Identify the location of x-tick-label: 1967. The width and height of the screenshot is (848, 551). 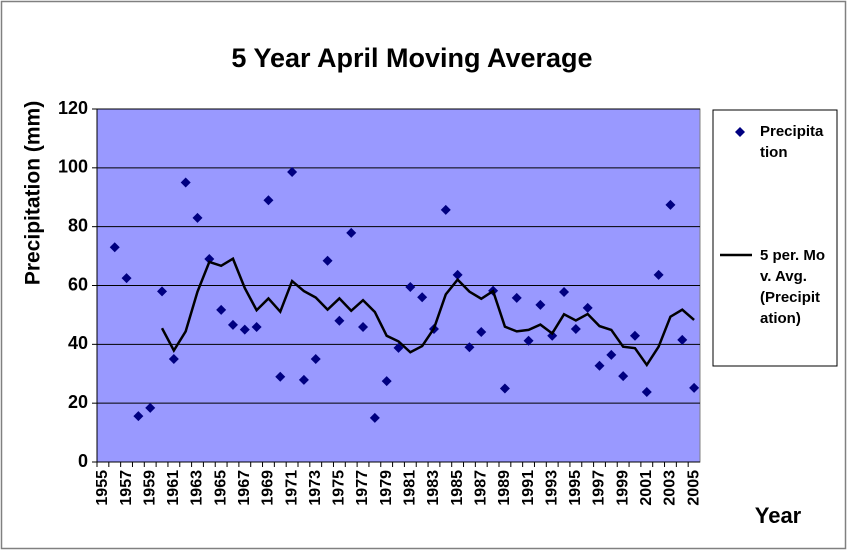
(244, 488).